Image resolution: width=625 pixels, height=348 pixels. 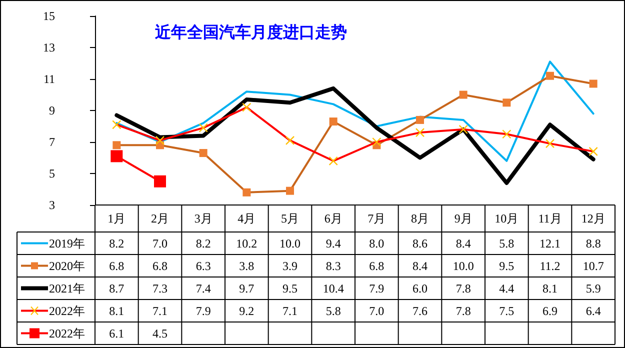 What do you see at coordinates (67, 265) in the screenshot?
I see `legend-label: 2020年` at bounding box center [67, 265].